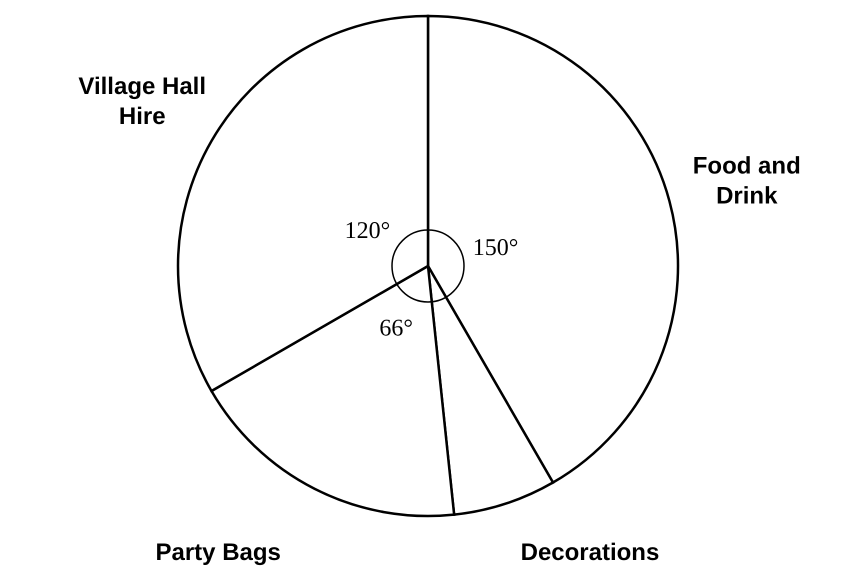 This screenshot has height=579, width=843. What do you see at coordinates (590, 552) in the screenshot?
I see `slice-label: Decorations` at bounding box center [590, 552].